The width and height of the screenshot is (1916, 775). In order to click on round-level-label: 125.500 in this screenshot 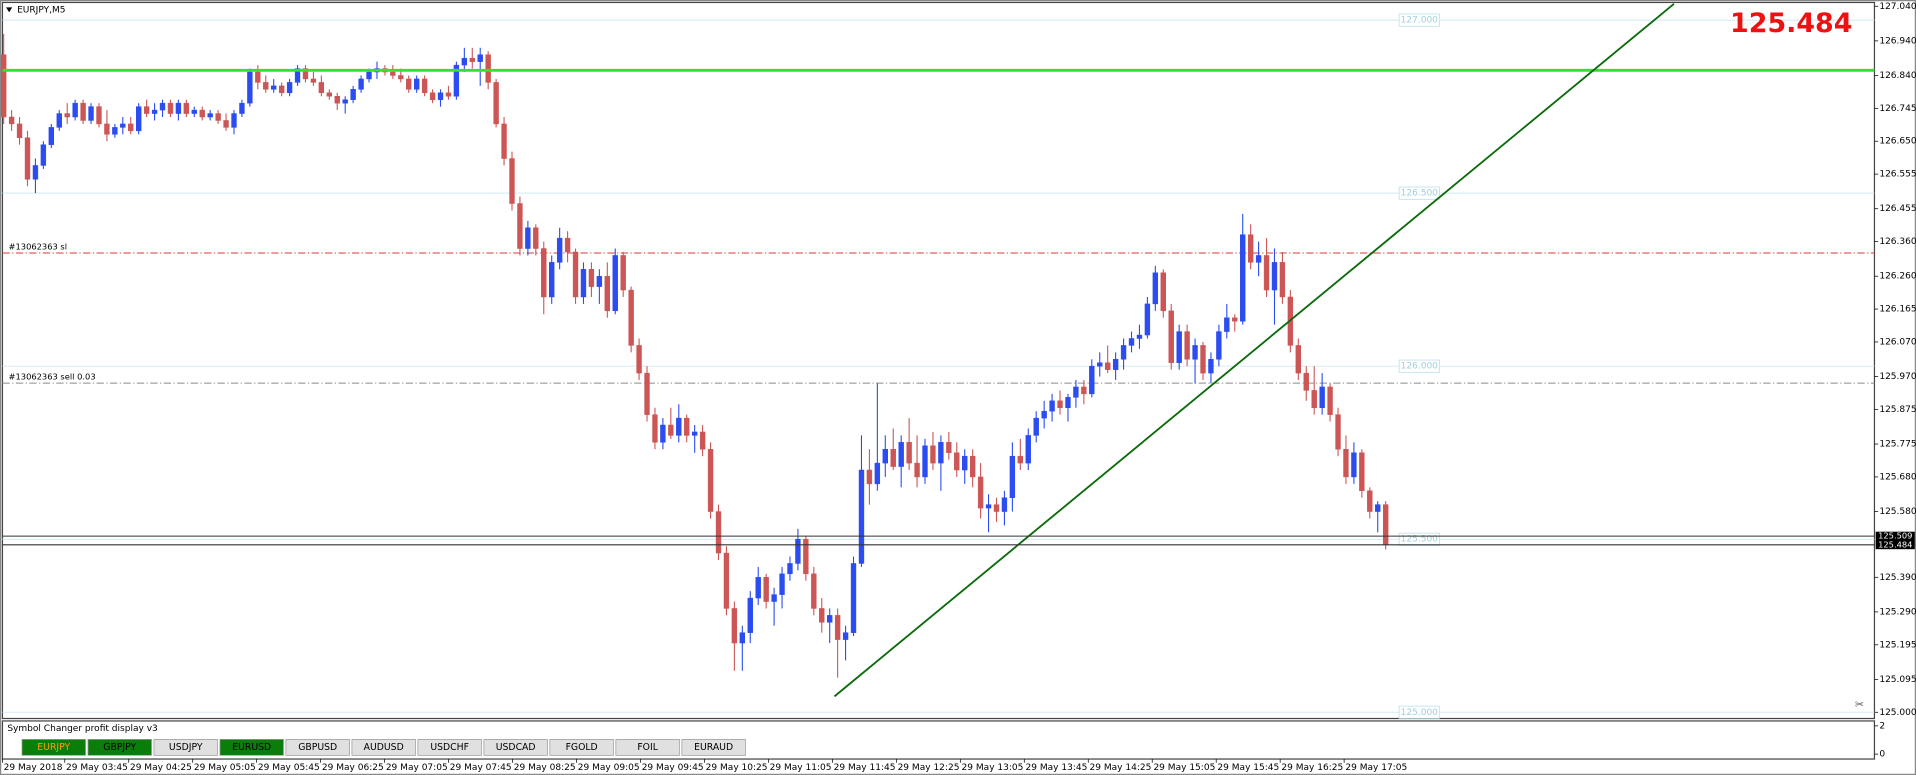, I will do `click(1420, 540)`.